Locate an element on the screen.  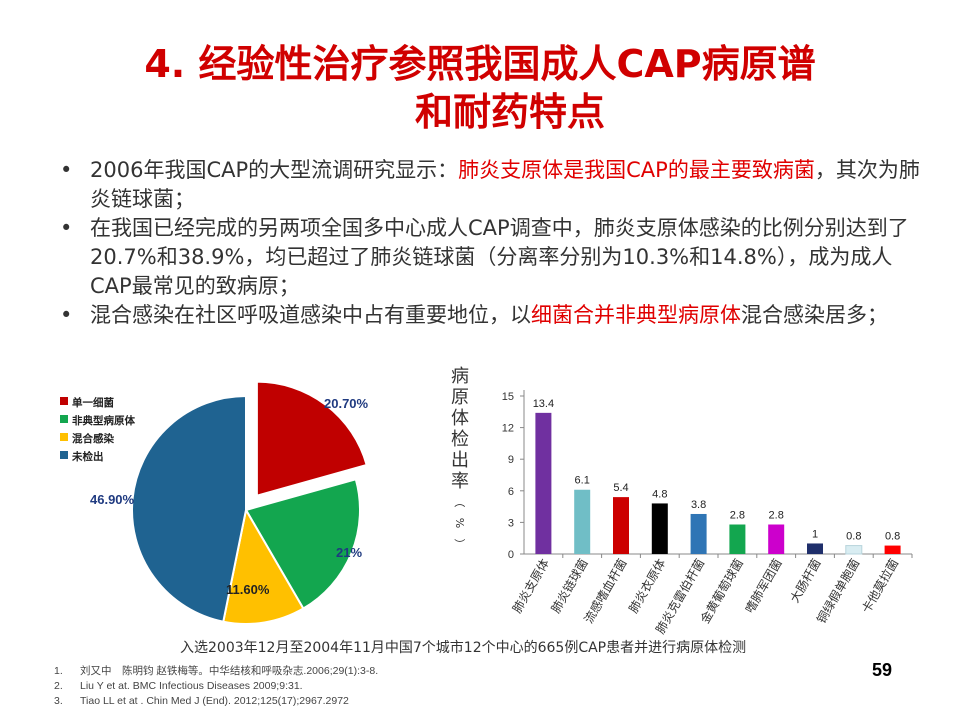
y-axis-label-char: 检 is located at coordinates (460, 439).